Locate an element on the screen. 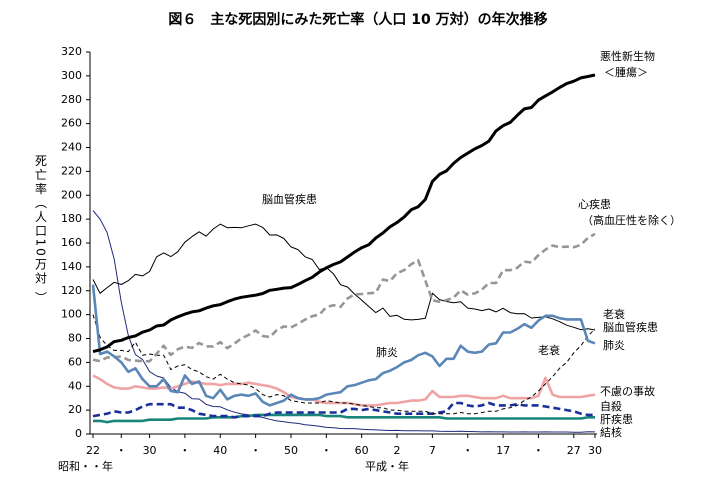 The width and height of the screenshot is (716, 480). y-tick-label: 160 is located at coordinates (71, 242).